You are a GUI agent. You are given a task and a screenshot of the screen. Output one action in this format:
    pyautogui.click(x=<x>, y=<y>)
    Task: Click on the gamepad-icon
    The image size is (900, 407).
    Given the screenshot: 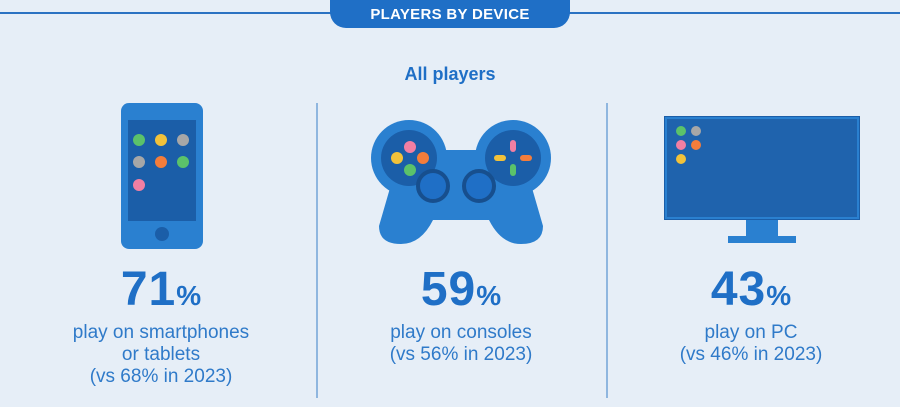 What is the action you would take?
    pyautogui.click(x=461, y=182)
    